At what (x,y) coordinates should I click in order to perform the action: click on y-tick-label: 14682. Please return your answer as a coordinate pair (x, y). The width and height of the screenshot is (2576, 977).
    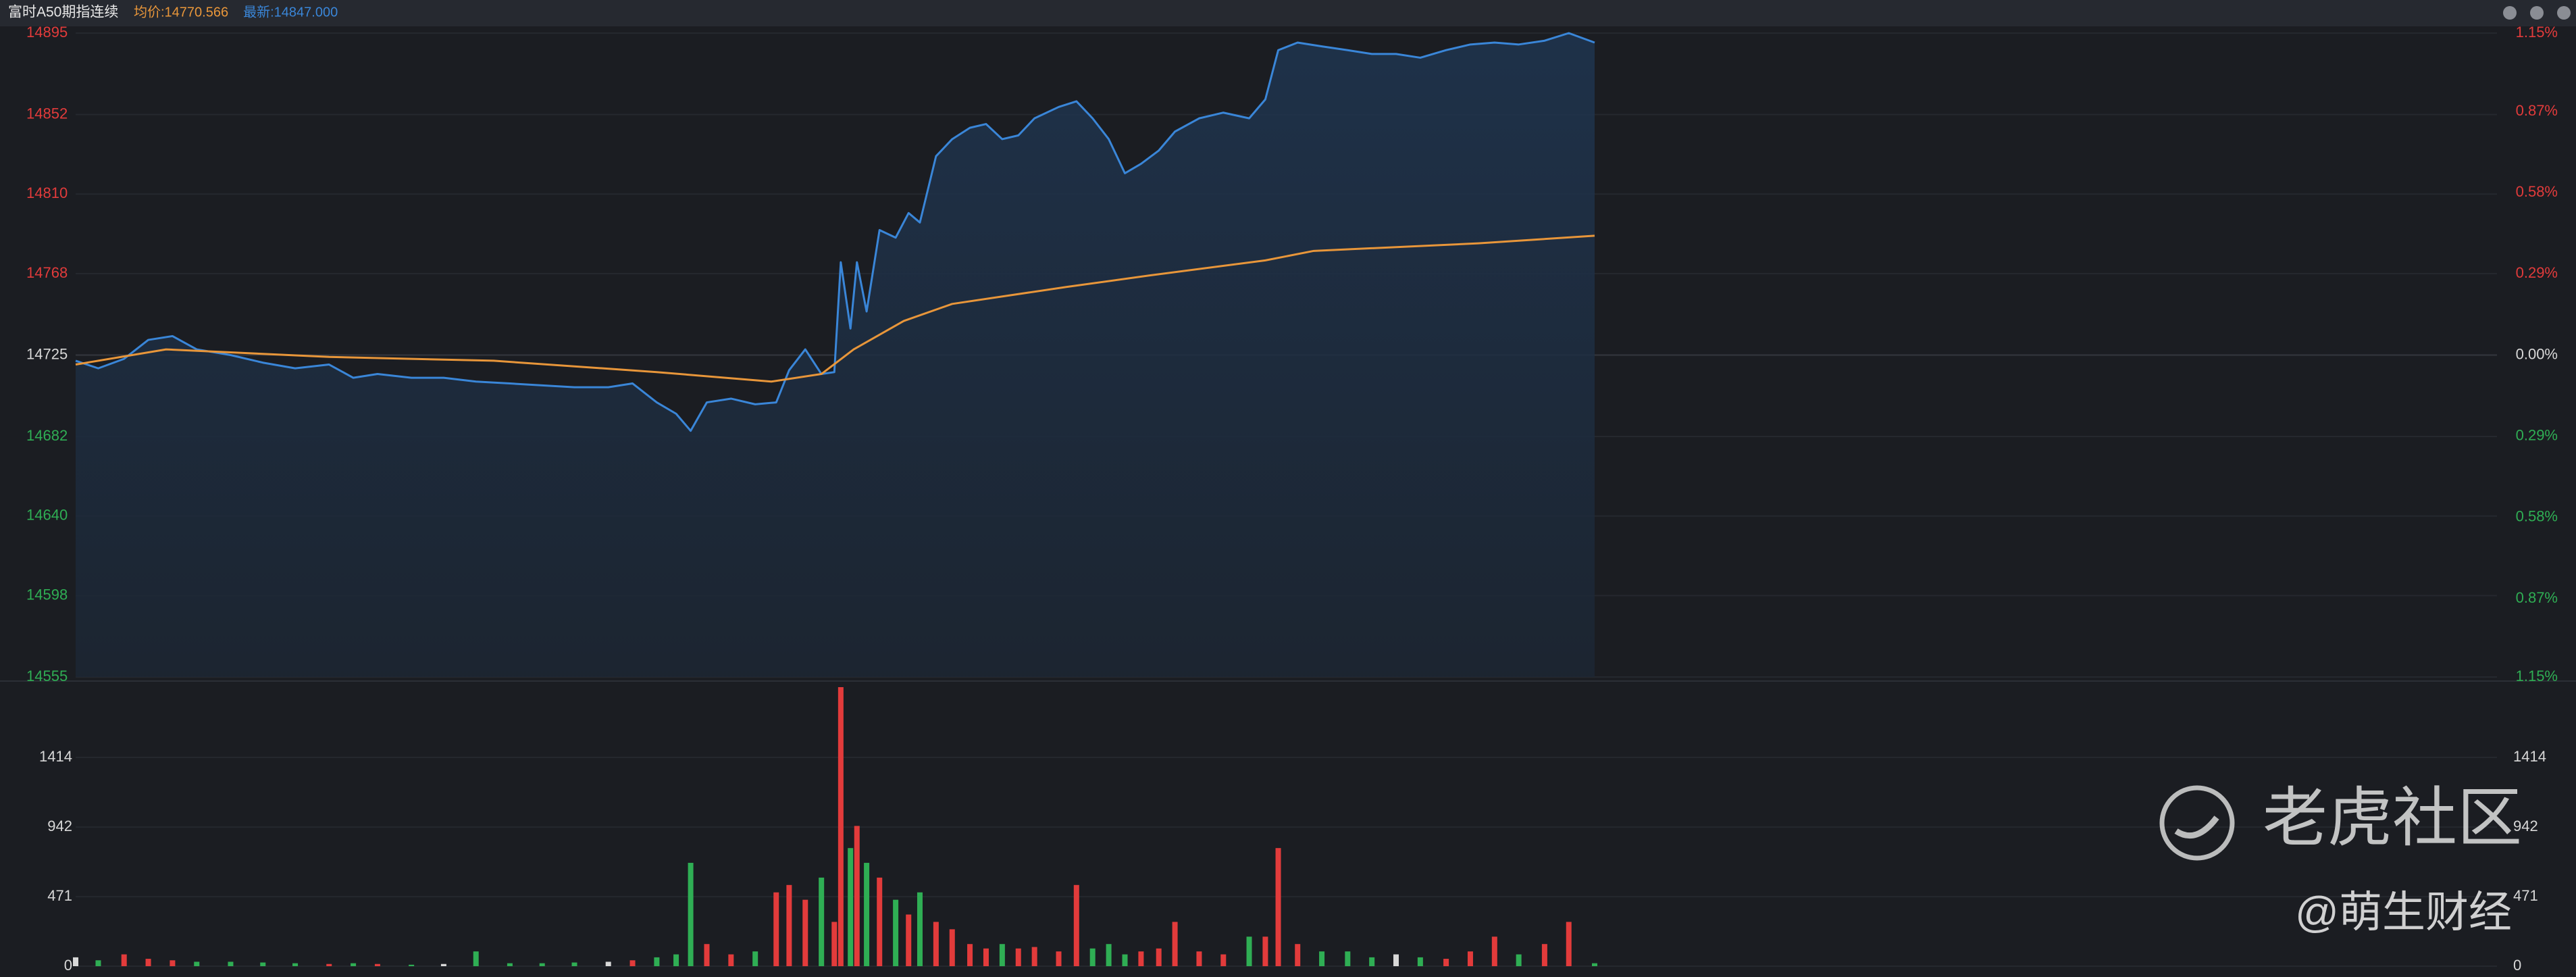
    Looking at the image, I should click on (47, 435).